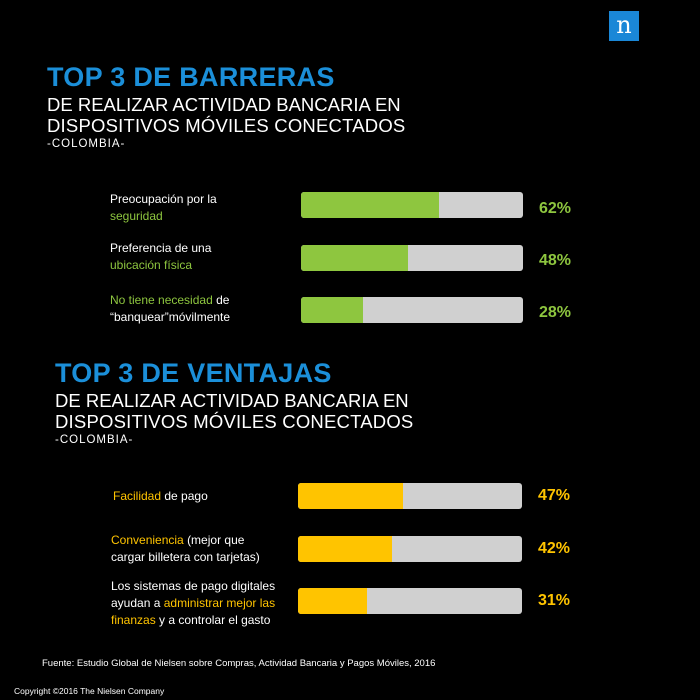 This screenshot has width=700, height=700. What do you see at coordinates (219, 603) in the screenshot?
I see `label-highlight: administrar mejor las` at bounding box center [219, 603].